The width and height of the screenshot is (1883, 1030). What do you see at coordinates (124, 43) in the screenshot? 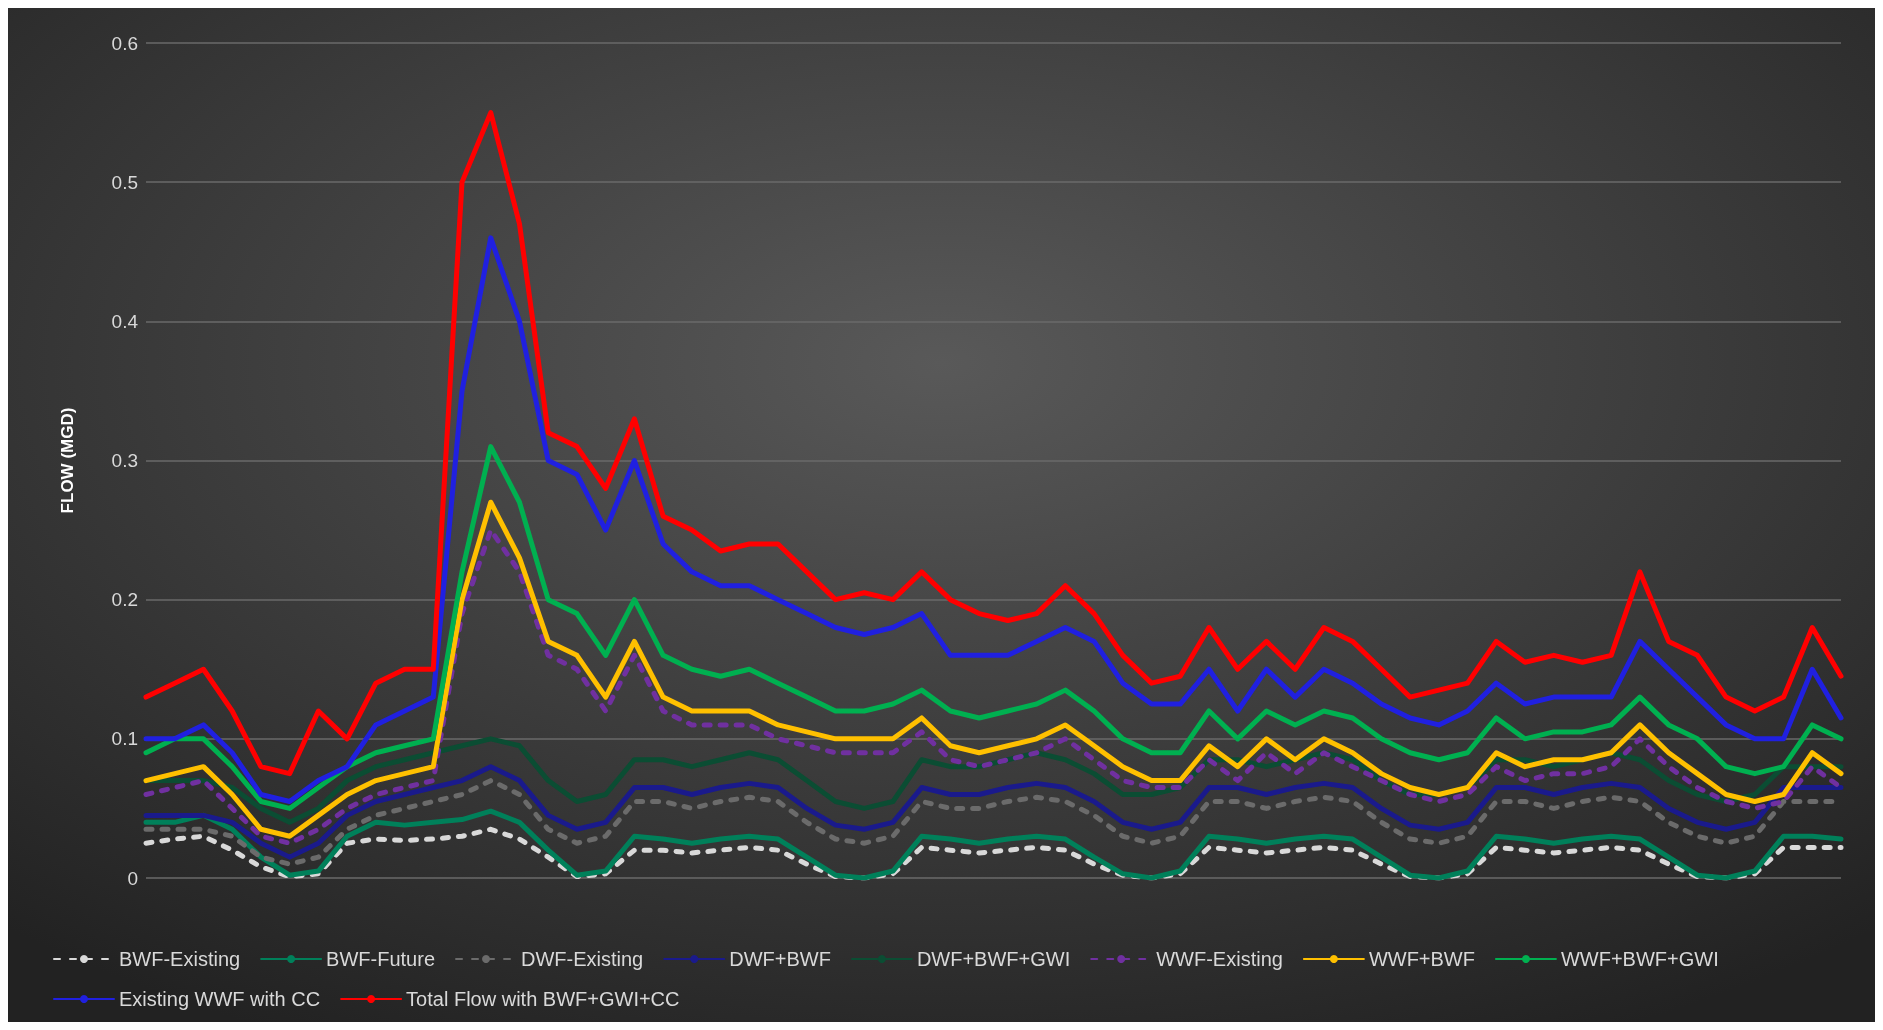
I see `y-tick-label: 0.6` at bounding box center [124, 43].